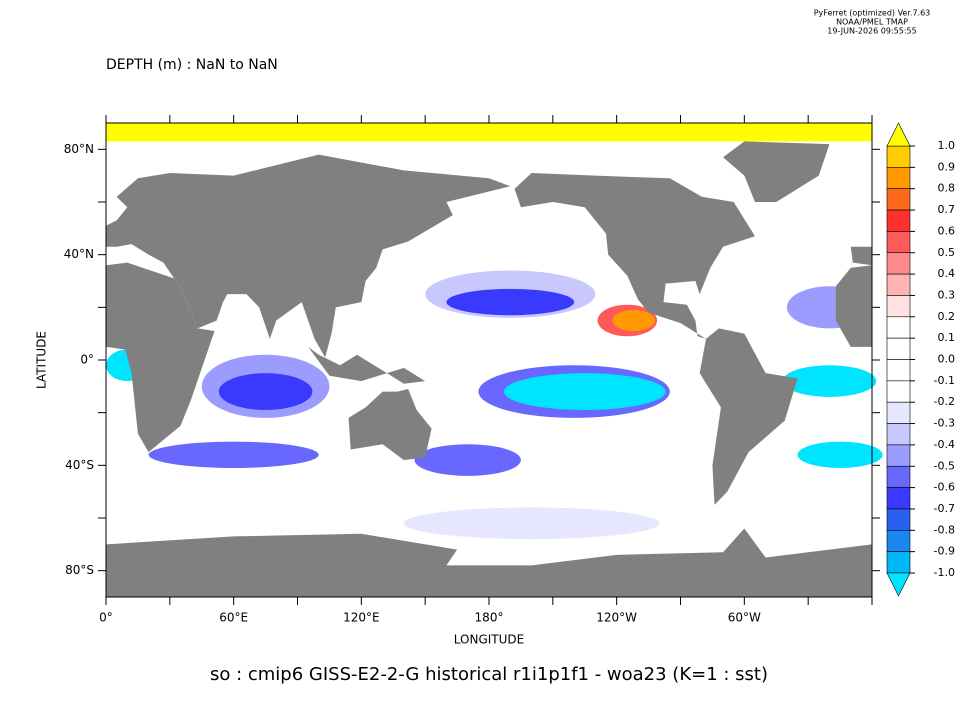  What do you see at coordinates (944, 487) in the screenshot?
I see `colorbar-label: -0.6` at bounding box center [944, 487].